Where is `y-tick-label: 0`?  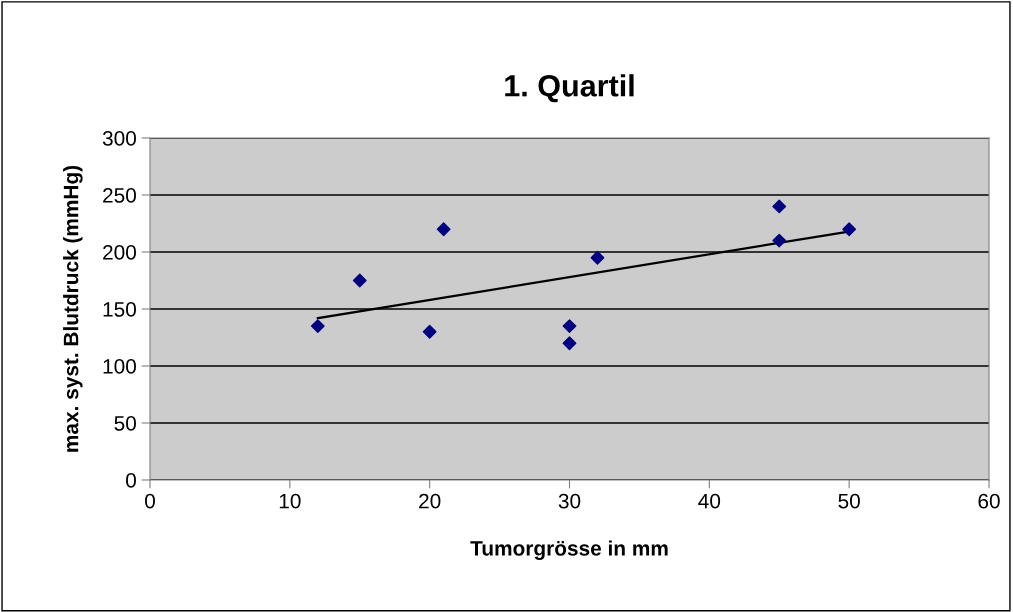
y-tick-label: 0 is located at coordinates (131, 480).